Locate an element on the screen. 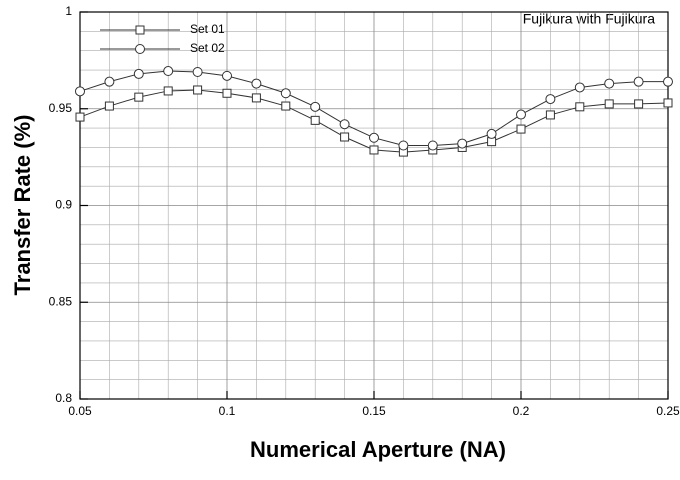 Image resolution: width=680 pixels, height=480 pixels. y-tick-label: 1 is located at coordinates (68, 11).